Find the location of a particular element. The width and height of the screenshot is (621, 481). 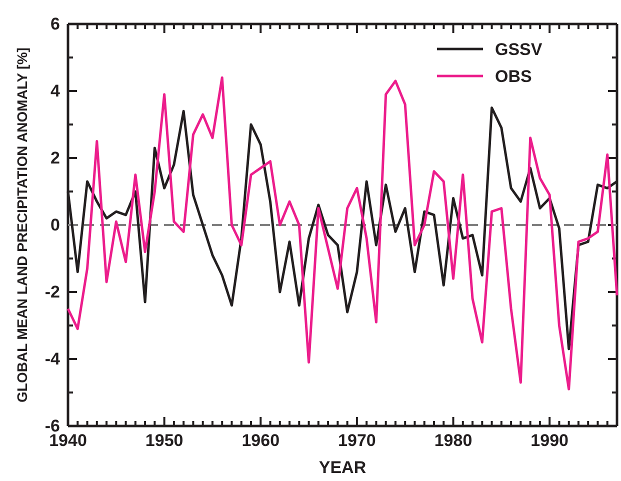

y-tick-label: 4 is located at coordinates (55, 90).